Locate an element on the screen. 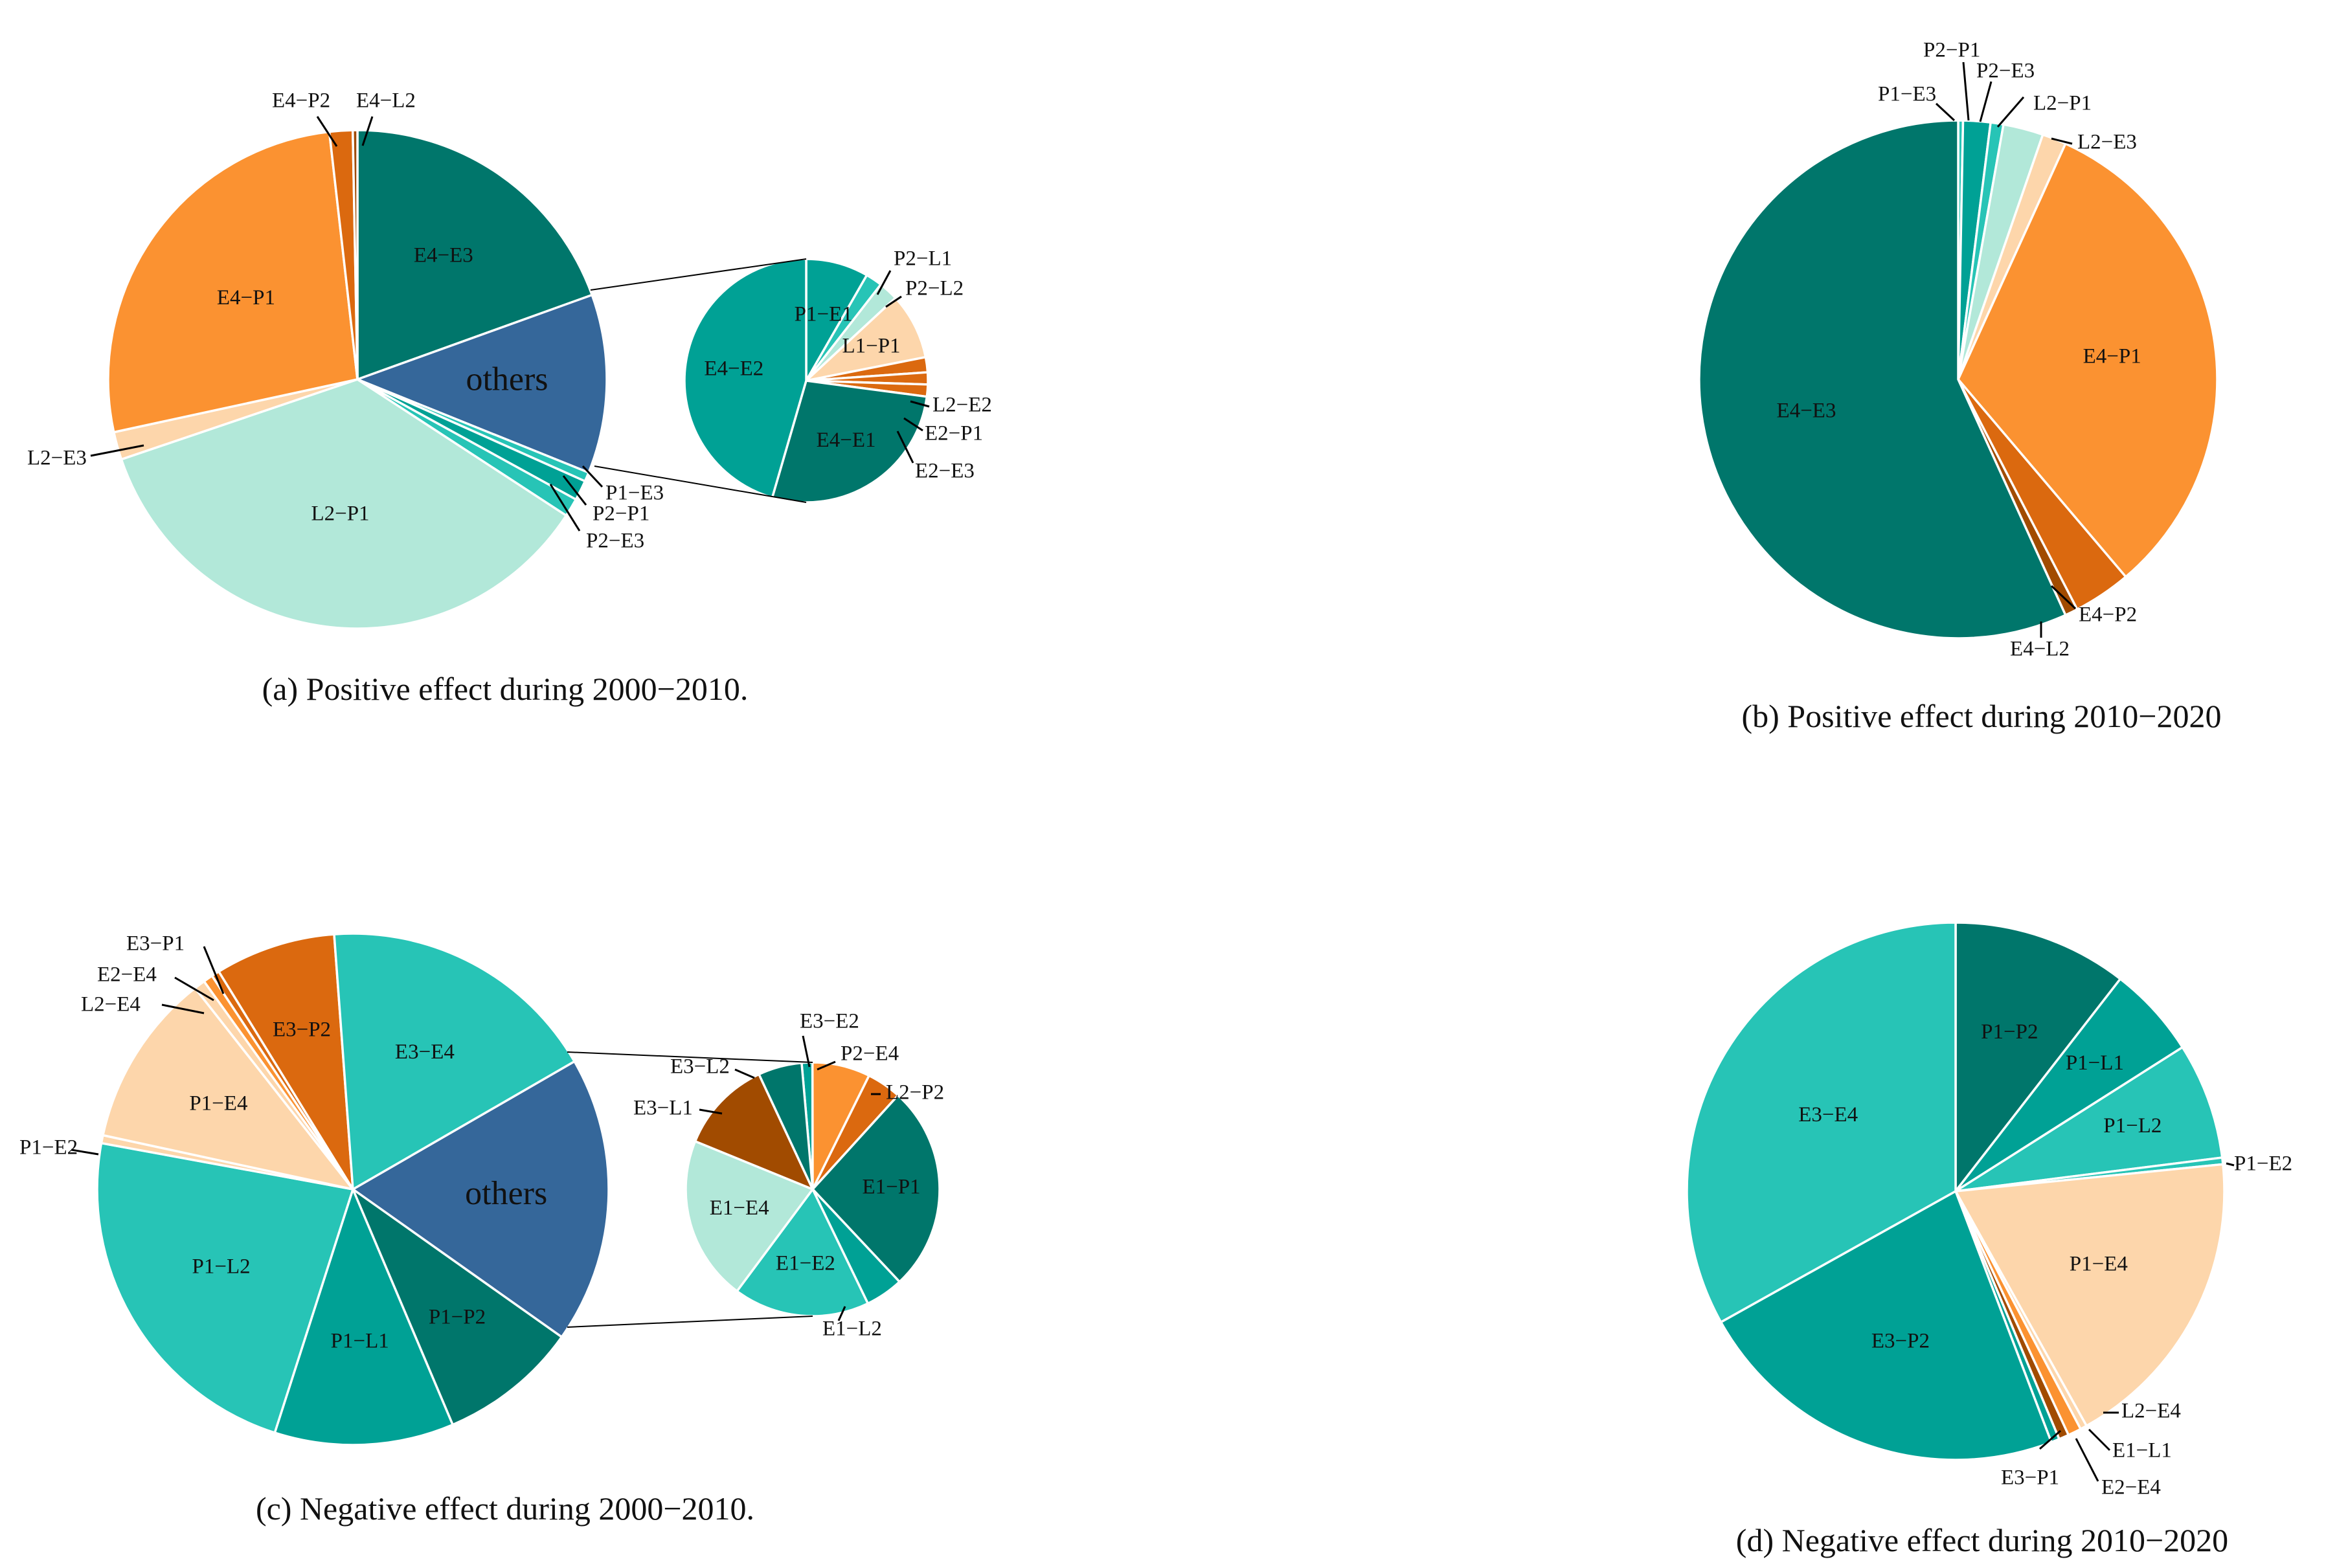 The height and width of the screenshot is (1568, 2337). a-main-leader-p2-e3 is located at coordinates (565, 508).